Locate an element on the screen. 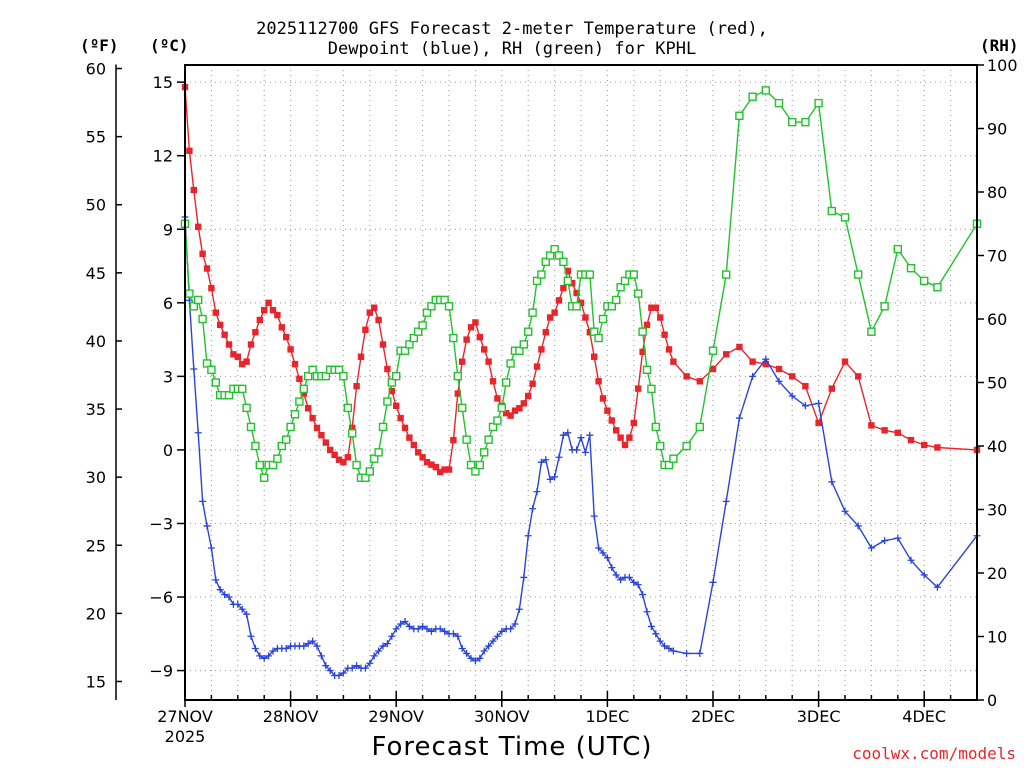 This screenshot has width=1024, height=768. rh-tick-label: 80 is located at coordinates (997, 192).